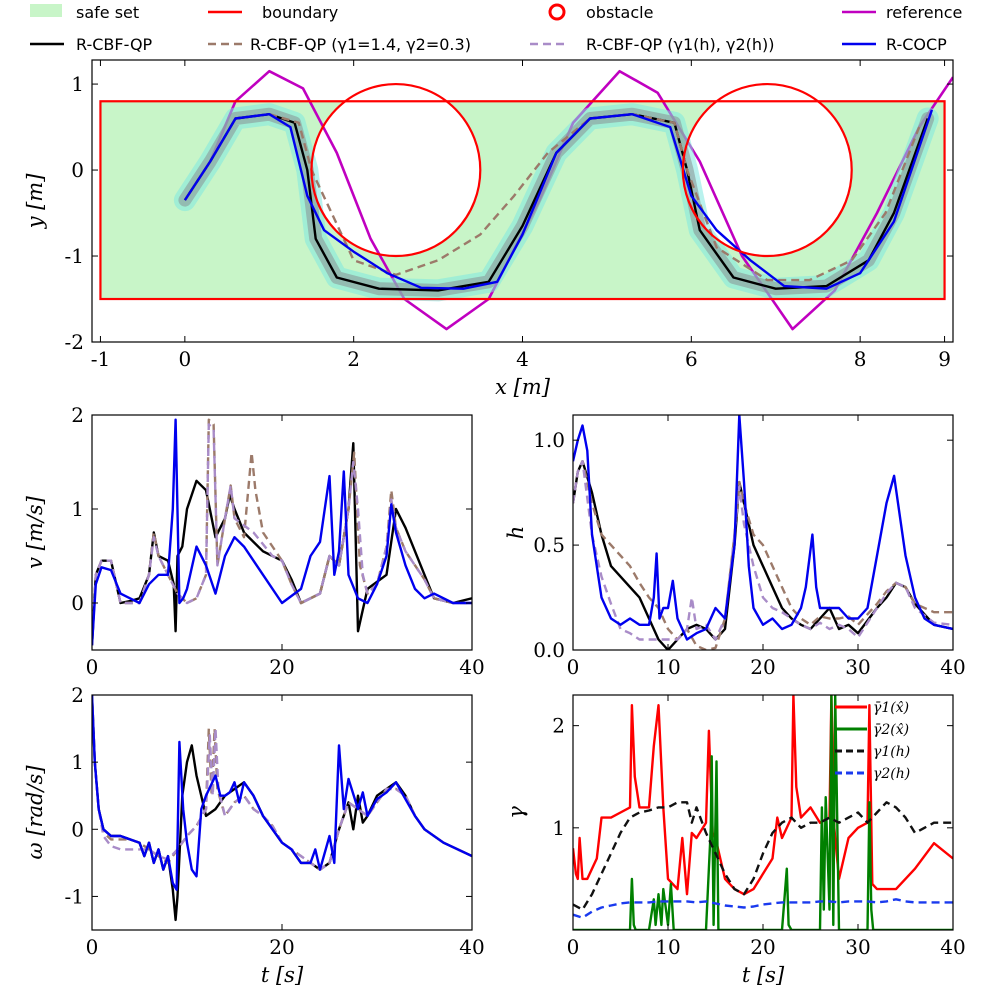  I want to click on y-axis-label: v [m/s], so click(35, 531).